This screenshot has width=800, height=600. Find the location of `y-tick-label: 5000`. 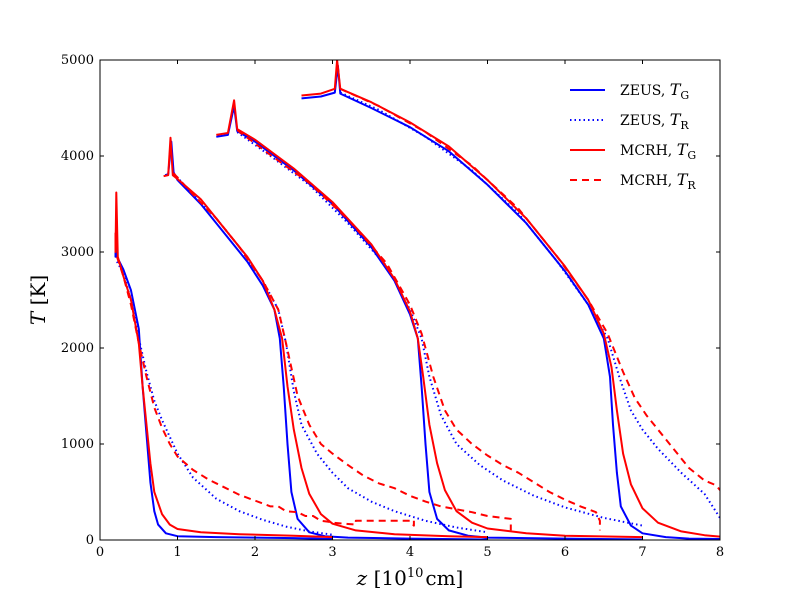

y-tick-label: 5000 is located at coordinates (77, 60).